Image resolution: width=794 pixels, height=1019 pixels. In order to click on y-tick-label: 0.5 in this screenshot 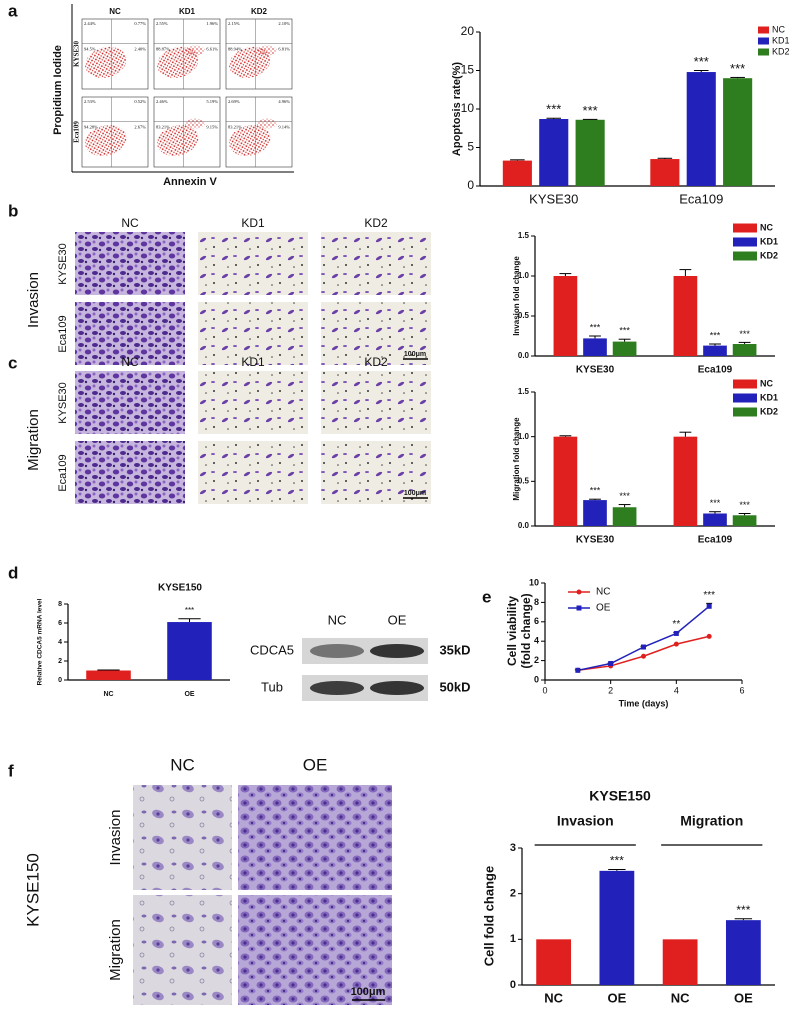, I will do `click(524, 315)`.